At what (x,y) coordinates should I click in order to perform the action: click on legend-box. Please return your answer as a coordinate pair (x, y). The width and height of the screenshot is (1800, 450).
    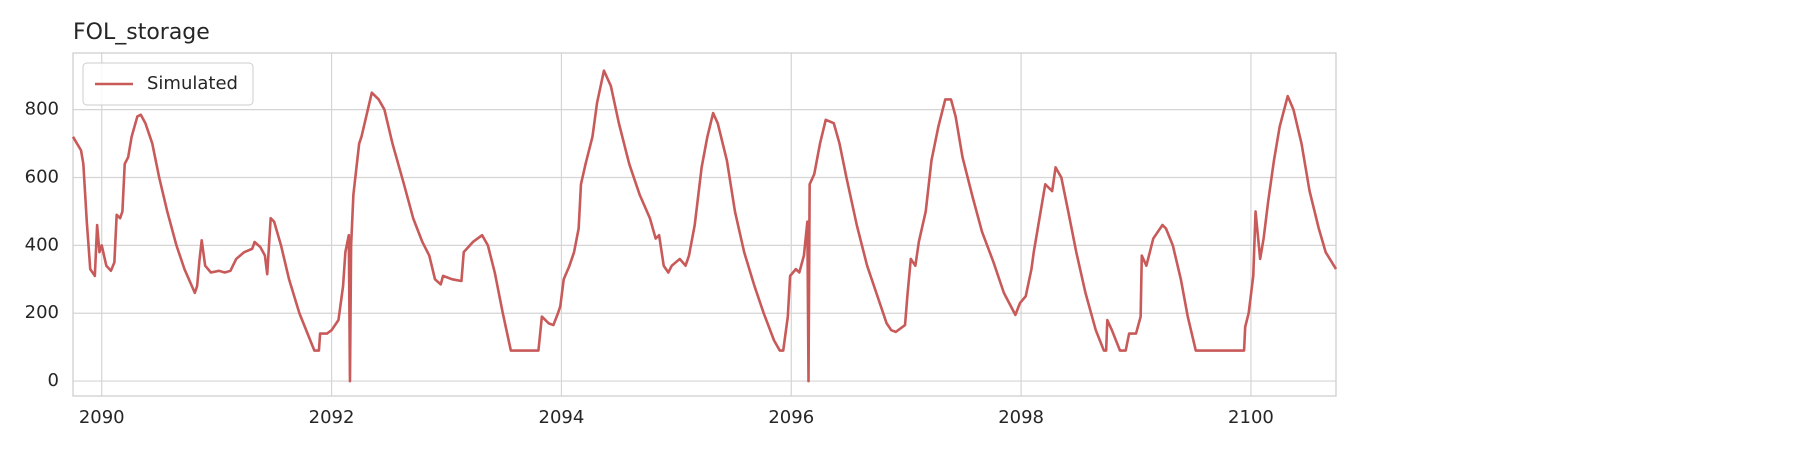
    Looking at the image, I should click on (168, 84).